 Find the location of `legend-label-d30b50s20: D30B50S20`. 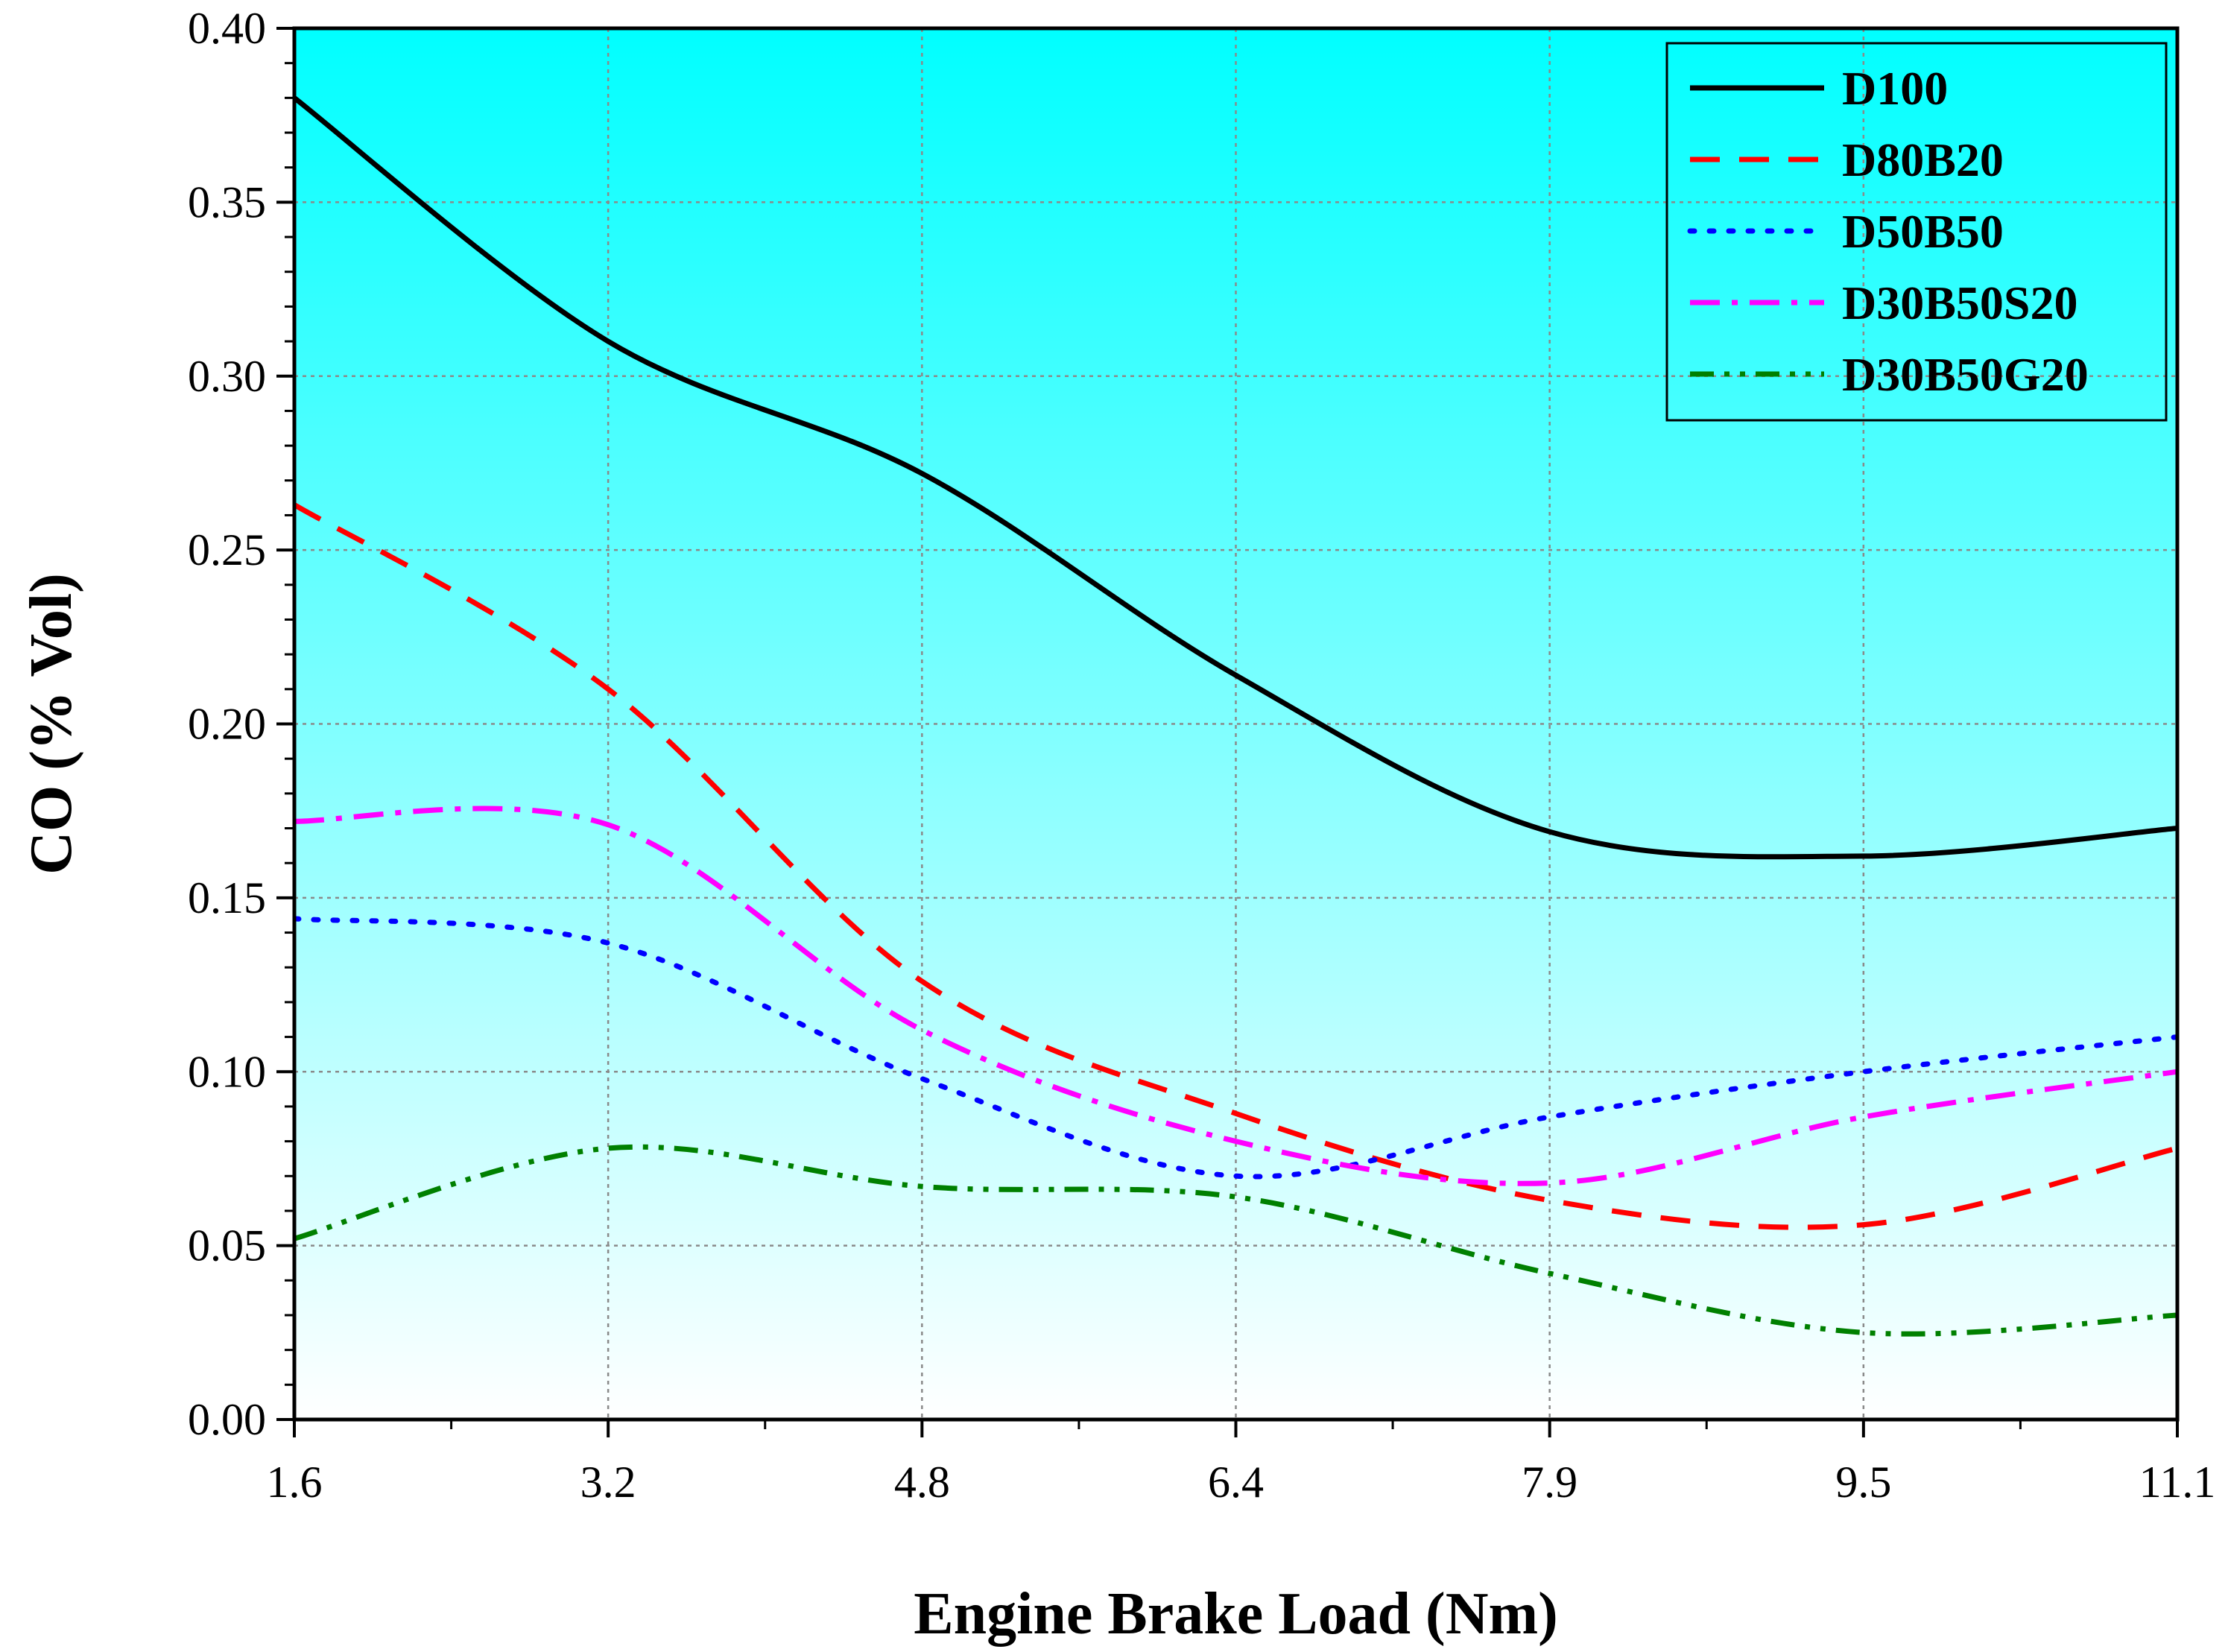

legend-label-d30b50s20: D30B50S20 is located at coordinates (1960, 303).